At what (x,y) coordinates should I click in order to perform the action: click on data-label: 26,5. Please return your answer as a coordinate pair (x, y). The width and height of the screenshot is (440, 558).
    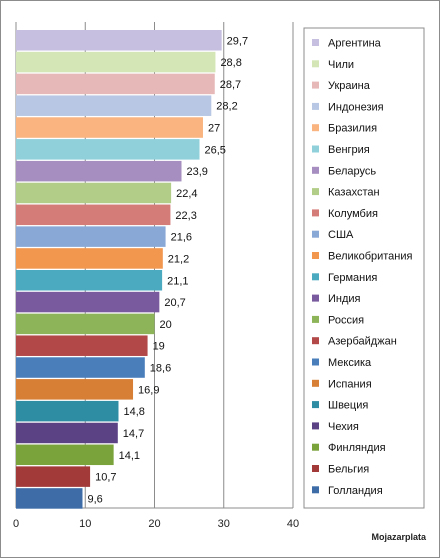
    Looking at the image, I should click on (215, 150).